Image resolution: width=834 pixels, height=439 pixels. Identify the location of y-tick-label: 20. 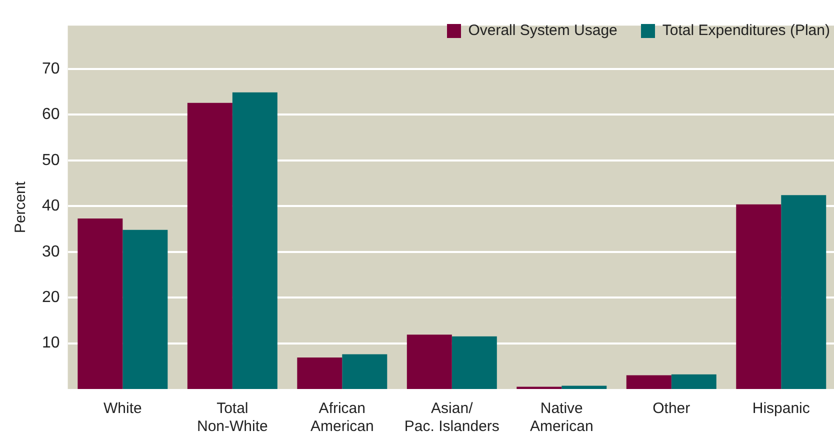
(51, 297).